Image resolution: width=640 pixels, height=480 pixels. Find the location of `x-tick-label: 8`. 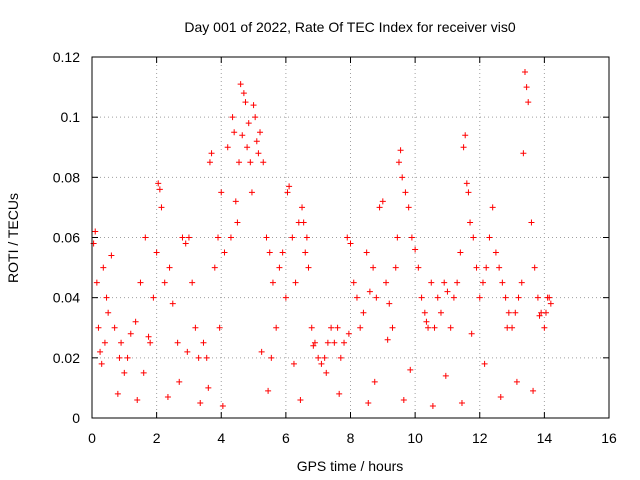

x-tick-label: 8 is located at coordinates (351, 438).